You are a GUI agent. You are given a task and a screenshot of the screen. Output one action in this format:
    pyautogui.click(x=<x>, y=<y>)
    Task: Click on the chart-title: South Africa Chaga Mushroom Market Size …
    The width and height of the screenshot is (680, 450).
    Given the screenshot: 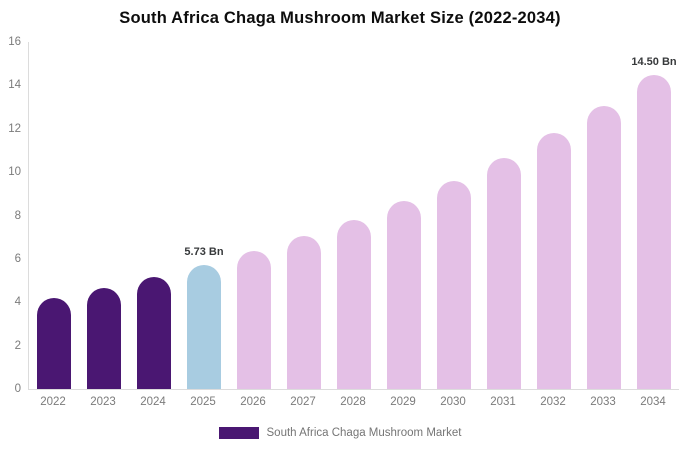 What is the action you would take?
    pyautogui.click(x=340, y=18)
    